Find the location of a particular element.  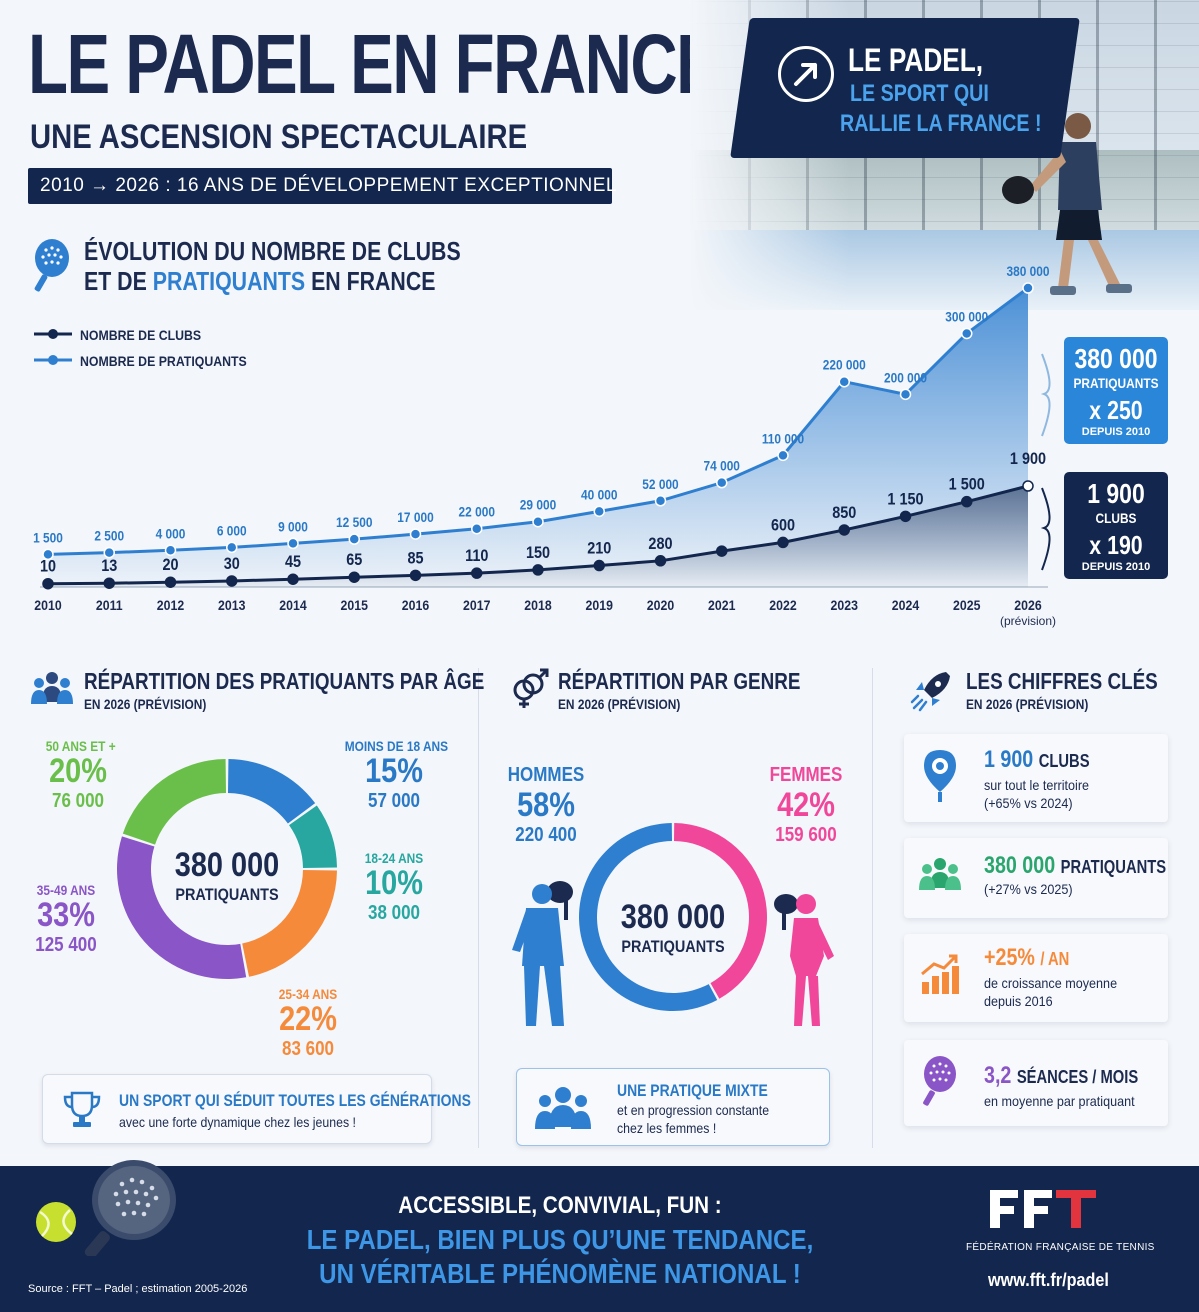

key-desc-1: sur tout le territoire is located at coordinates (1037, 785).